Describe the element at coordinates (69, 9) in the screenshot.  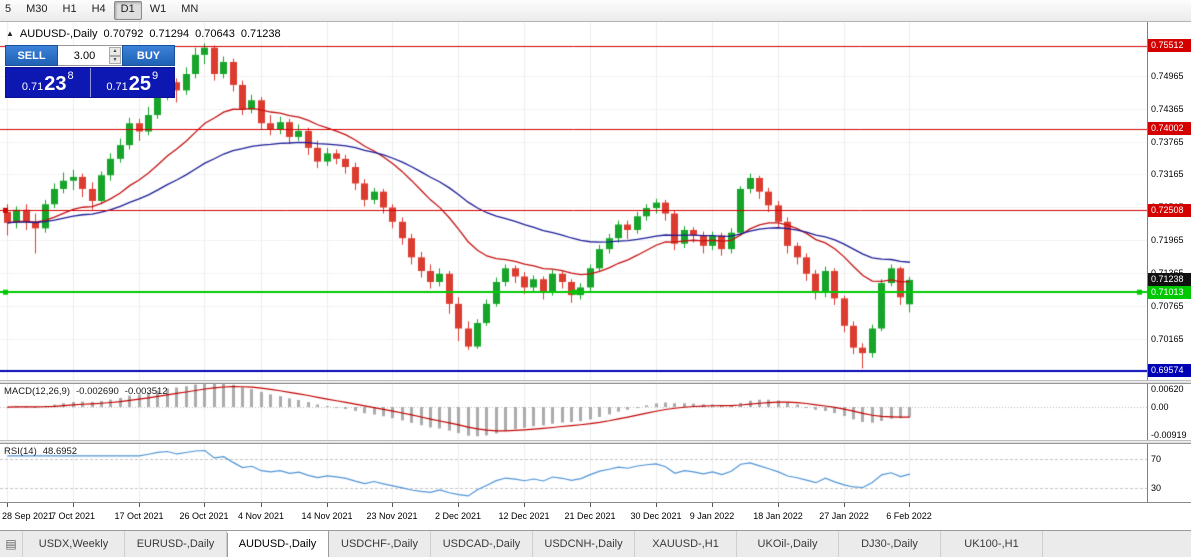
I see `timeframe-button-h1: H1` at that location.